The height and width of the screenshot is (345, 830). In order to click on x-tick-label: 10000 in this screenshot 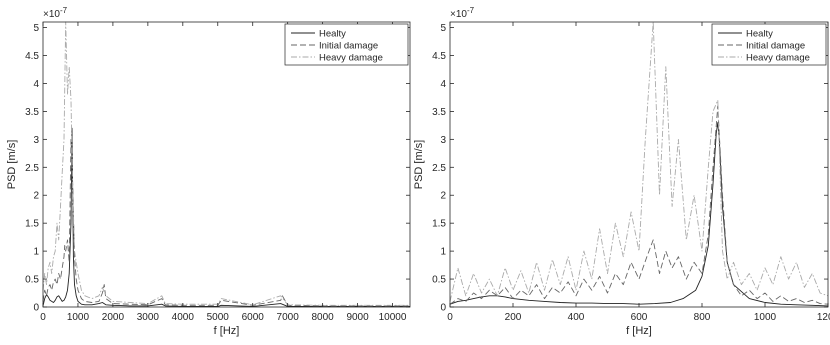, I will do `click(393, 317)`.